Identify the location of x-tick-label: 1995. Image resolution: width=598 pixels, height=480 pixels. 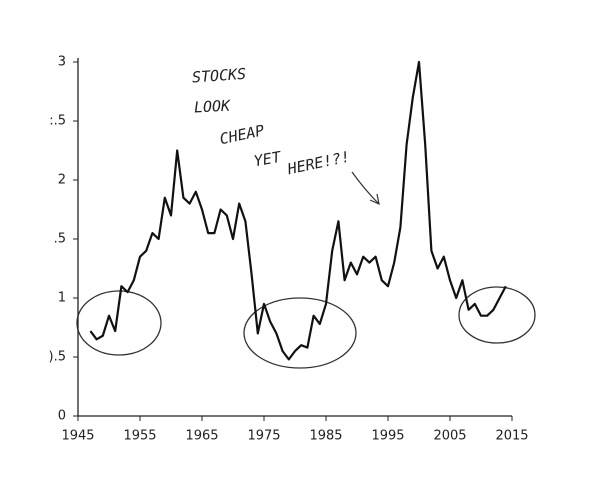
(387, 436).